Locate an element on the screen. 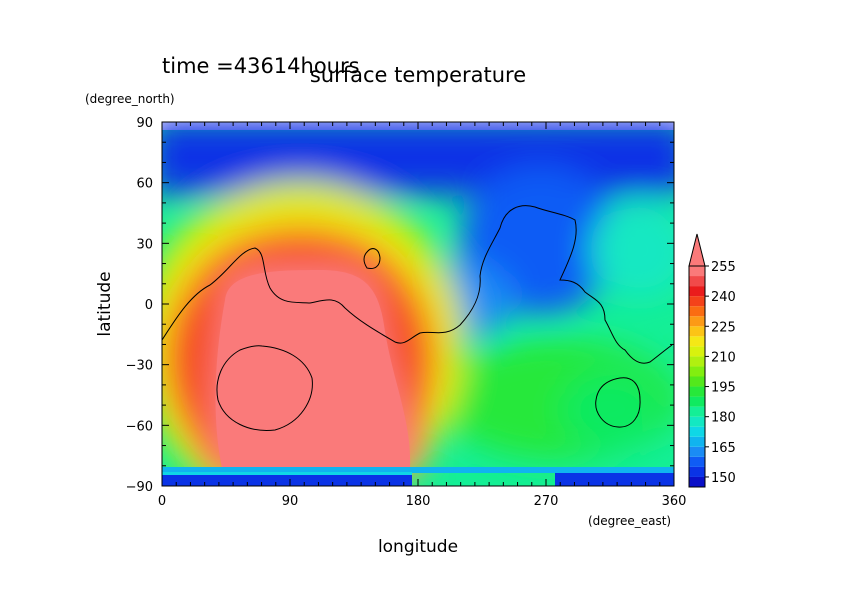 This screenshot has height=595, width=842. colorbar-frame is located at coordinates (697, 376).